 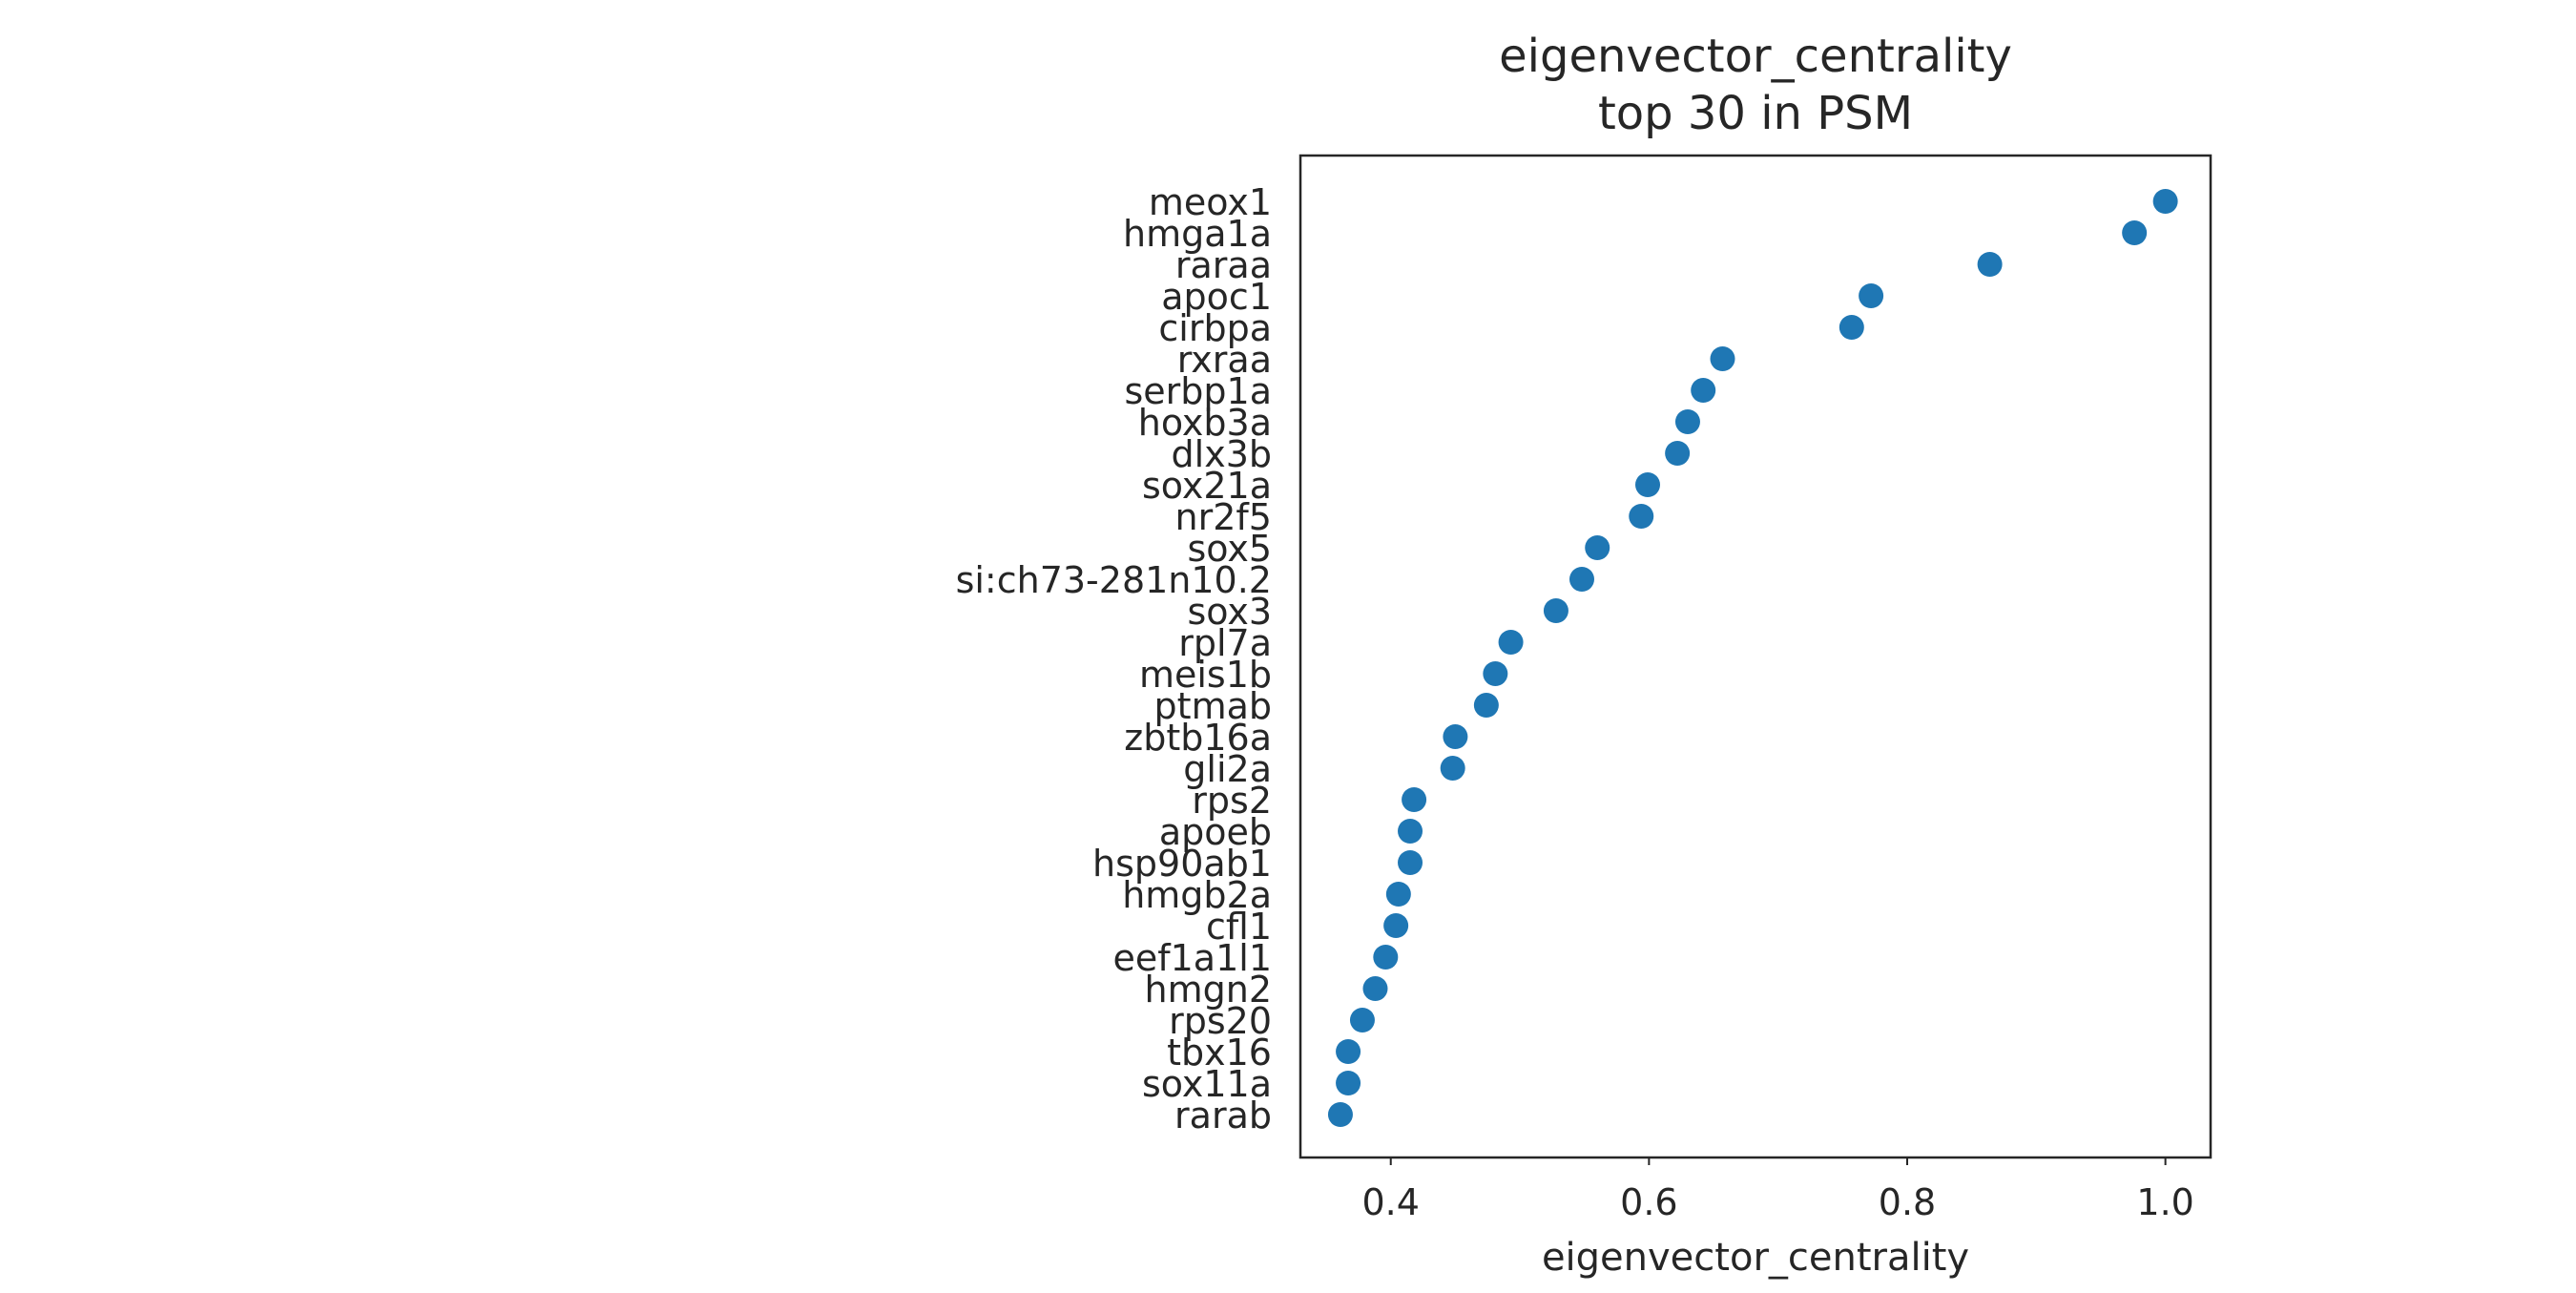 I want to click on y-tick-label: si:ch73-281n10.2, so click(x=1114, y=580).